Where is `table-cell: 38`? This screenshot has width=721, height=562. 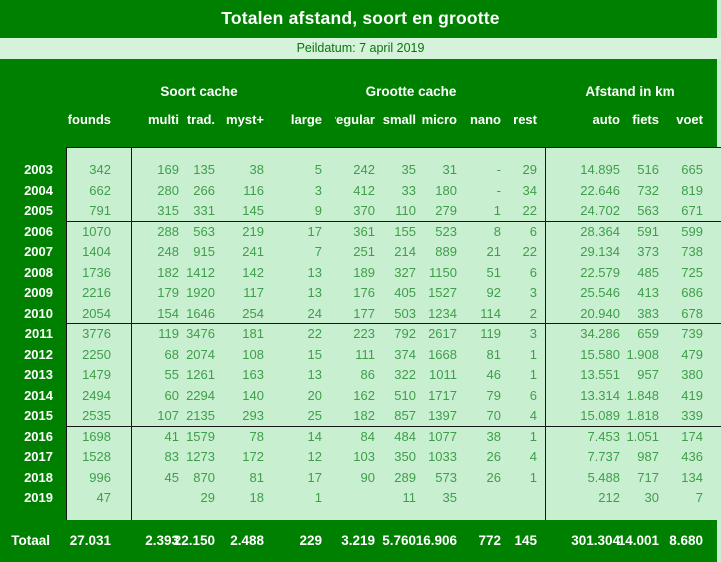 table-cell: 38 is located at coordinates (256, 169).